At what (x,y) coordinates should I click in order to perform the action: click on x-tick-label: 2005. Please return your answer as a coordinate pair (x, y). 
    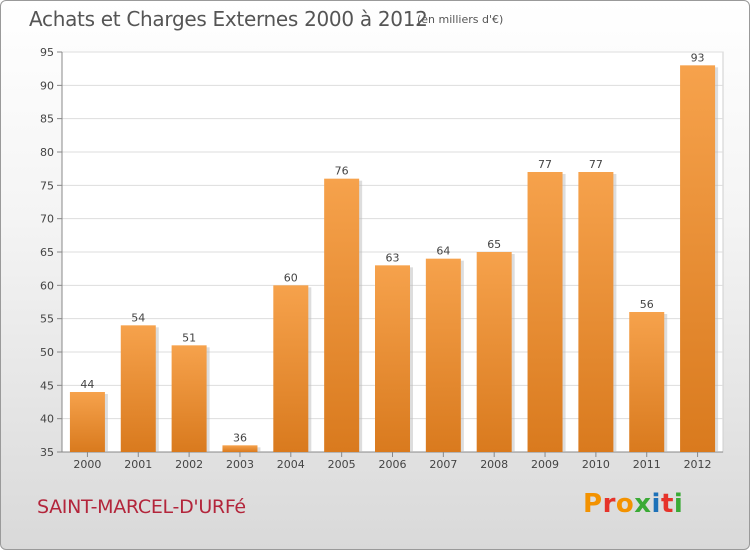
    Looking at the image, I should click on (342, 464).